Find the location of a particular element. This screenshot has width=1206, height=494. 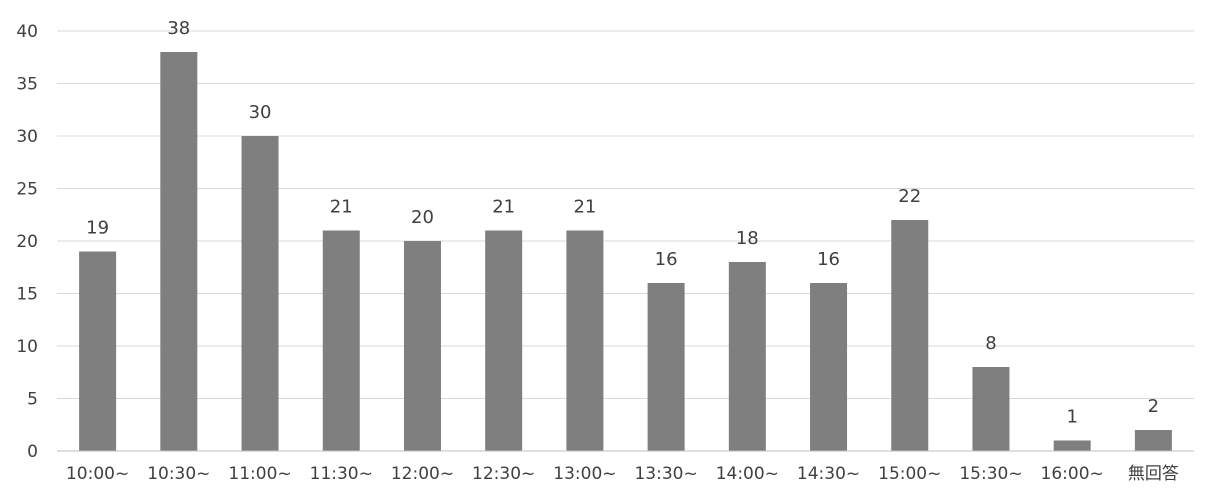

x-tick-label: 12:30~ is located at coordinates (503, 474).